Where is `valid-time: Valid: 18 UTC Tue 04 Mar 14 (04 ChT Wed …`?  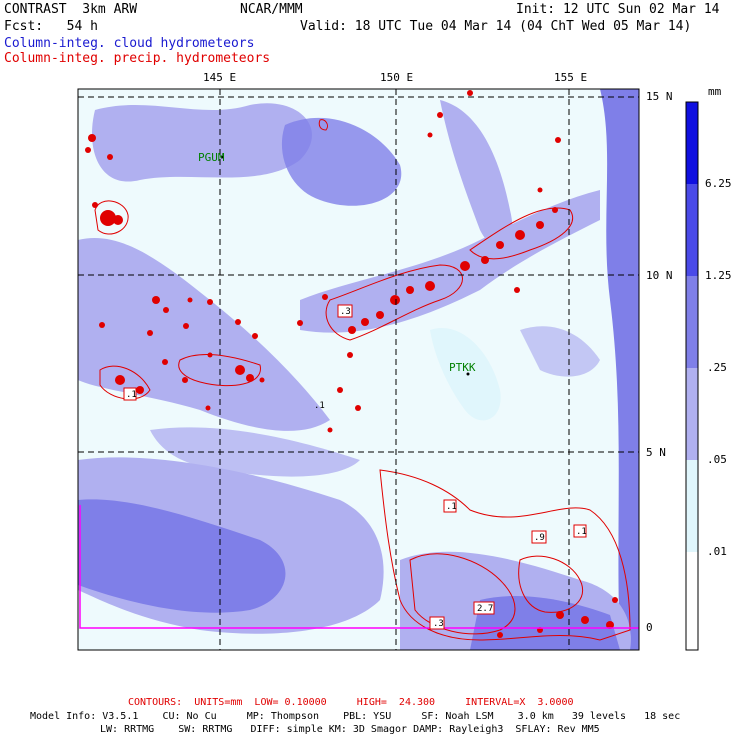
valid-time: Valid: 18 UTC Tue 04 Mar 14 (04 ChT Wed … is located at coordinates (496, 26).